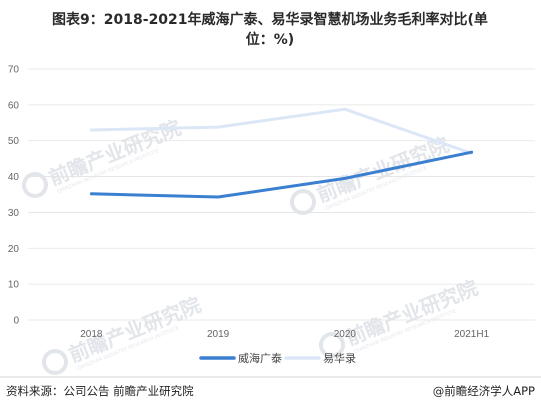 This screenshot has height=411, width=541. Describe the element at coordinates (218, 334) in the screenshot. I see `x-tick-label: 2019` at that location.